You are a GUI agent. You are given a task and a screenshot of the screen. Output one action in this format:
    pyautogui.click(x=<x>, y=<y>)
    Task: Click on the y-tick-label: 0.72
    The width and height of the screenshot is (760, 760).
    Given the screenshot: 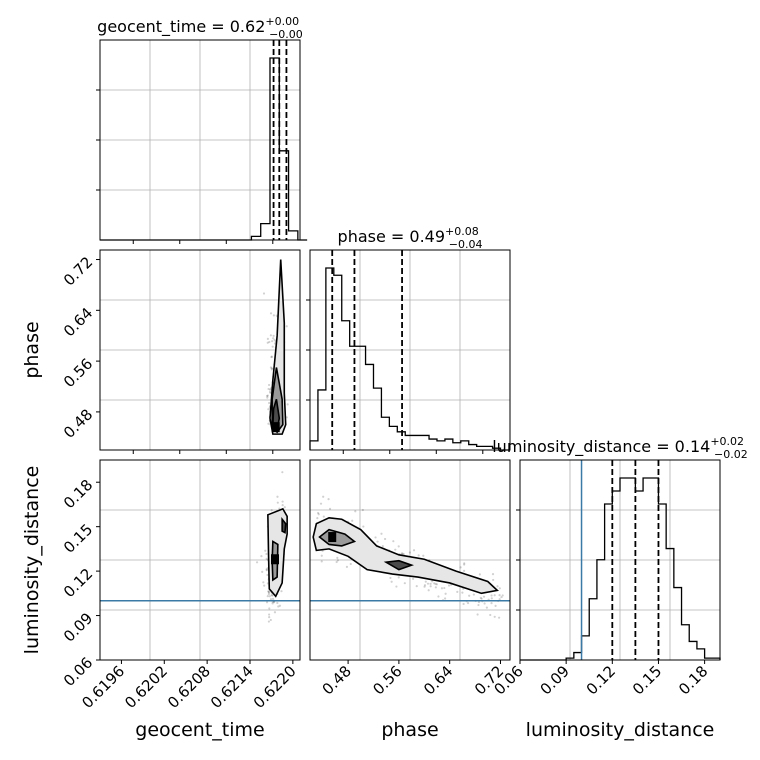 What is the action you would take?
    pyautogui.click(x=78, y=271)
    